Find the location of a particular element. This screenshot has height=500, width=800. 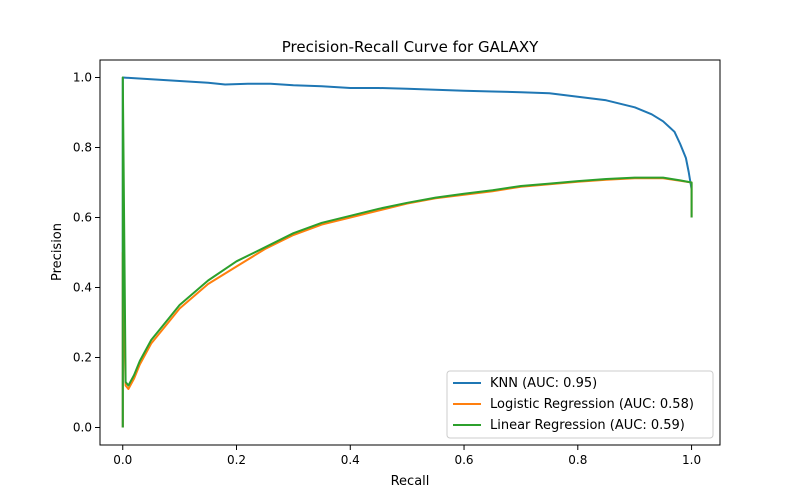

x-axis-ticks: 0.0 0.2 0.4 0.6 0.8 1.0 is located at coordinates (407, 456).